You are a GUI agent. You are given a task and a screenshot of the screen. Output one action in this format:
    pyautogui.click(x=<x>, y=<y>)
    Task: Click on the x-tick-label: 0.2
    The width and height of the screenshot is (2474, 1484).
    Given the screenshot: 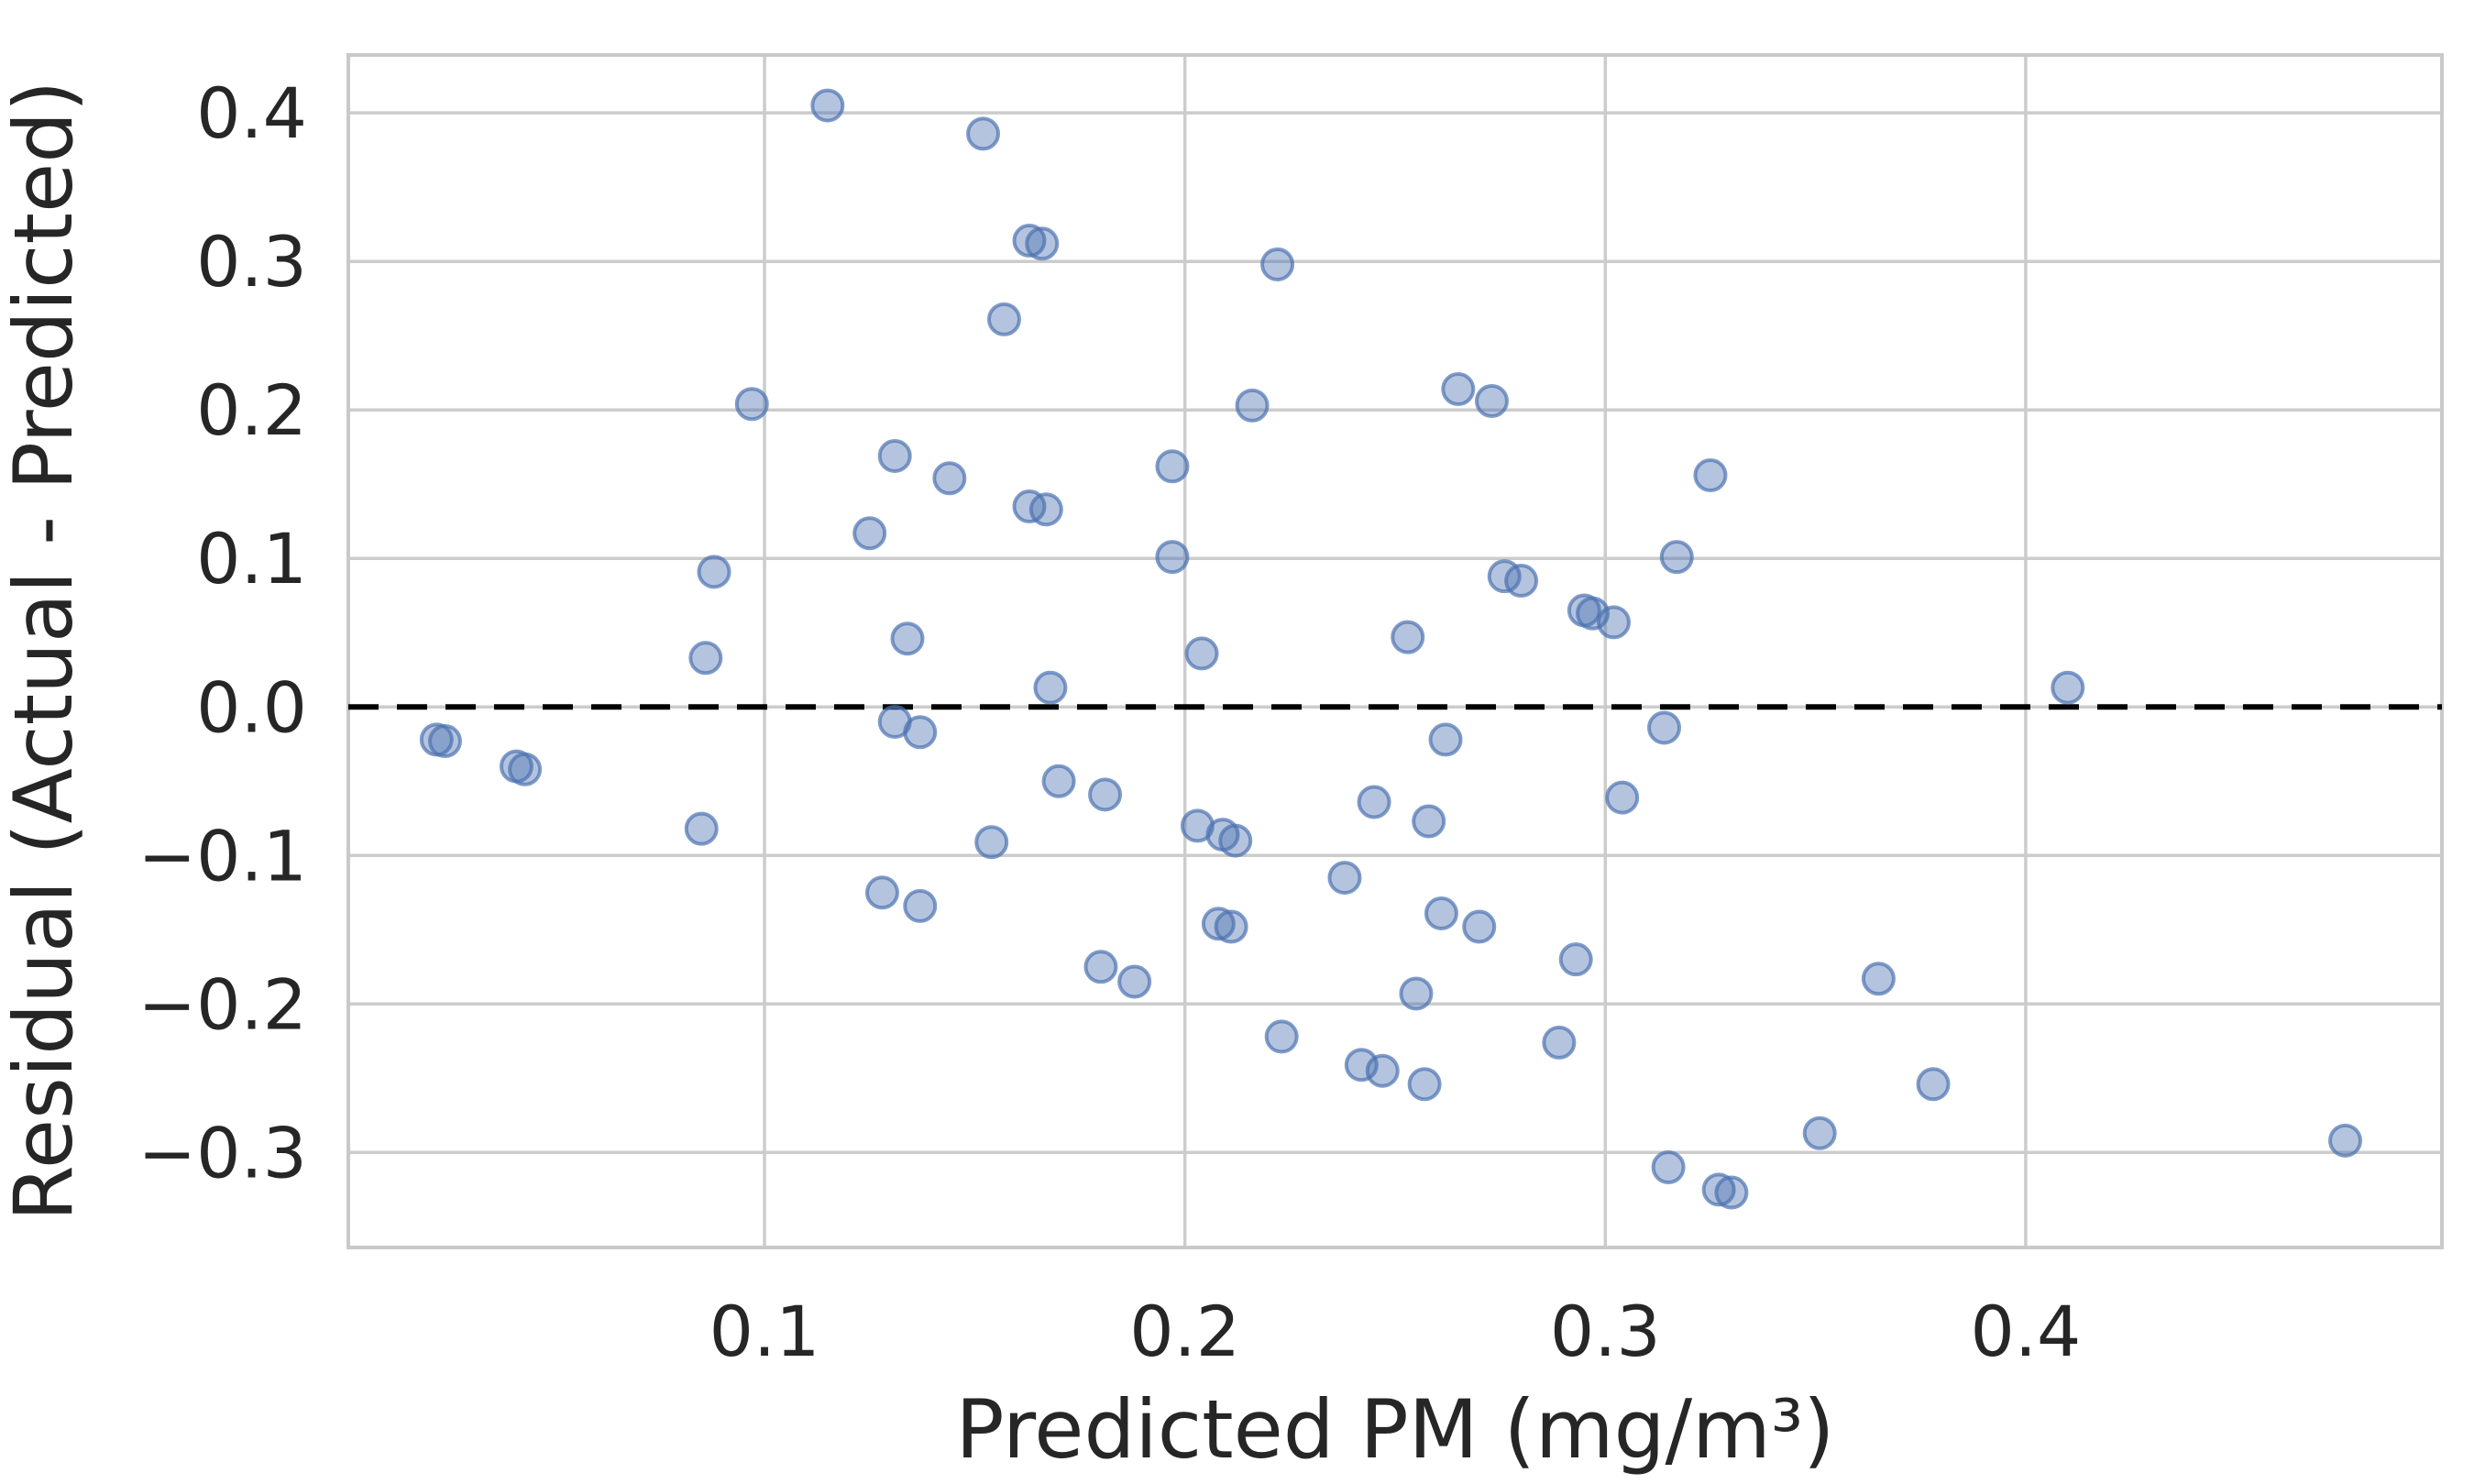 What is the action you would take?
    pyautogui.click(x=1184, y=1331)
    